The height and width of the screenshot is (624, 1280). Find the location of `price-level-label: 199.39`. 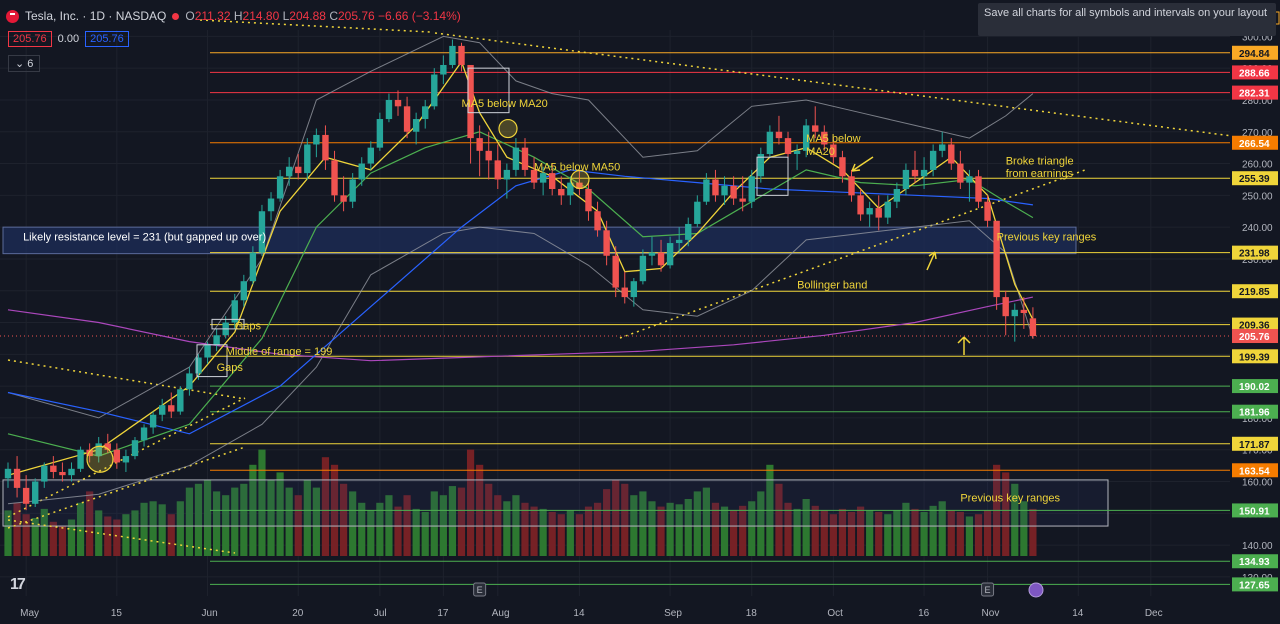

price-level-label: 199.39 is located at coordinates (1254, 357).